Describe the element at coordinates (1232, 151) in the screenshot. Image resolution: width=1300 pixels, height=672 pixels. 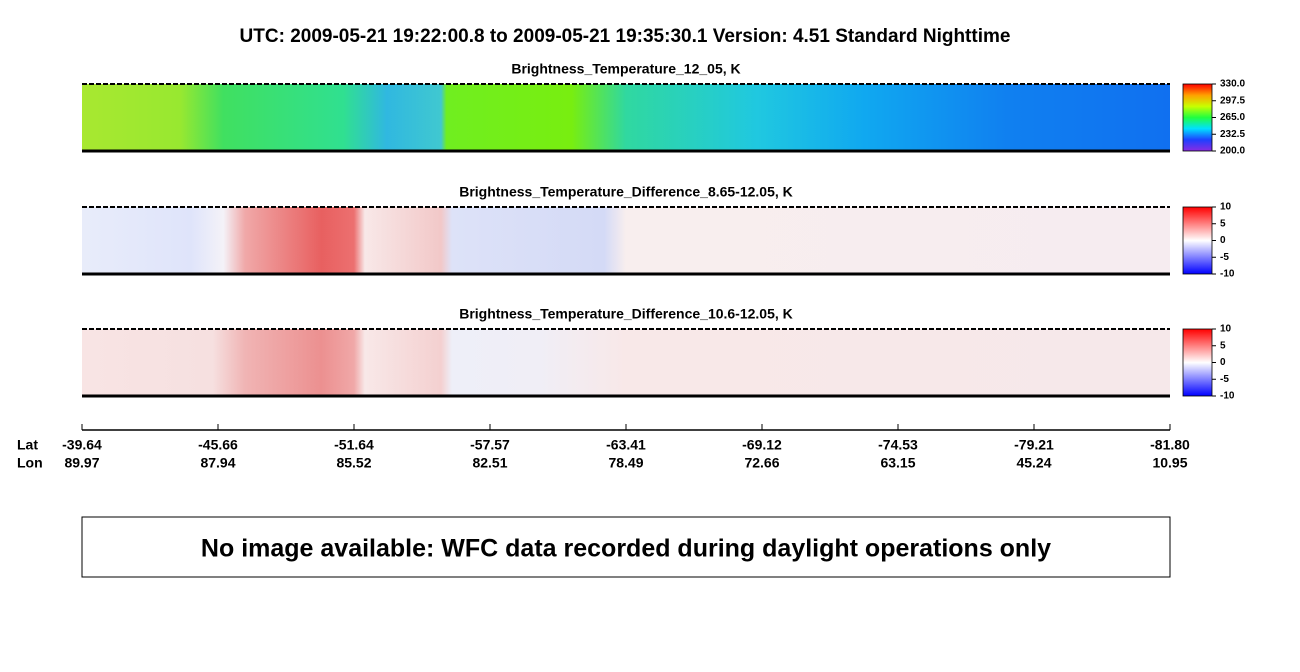
I see `colorbar-tick-label: 200.0` at that location.